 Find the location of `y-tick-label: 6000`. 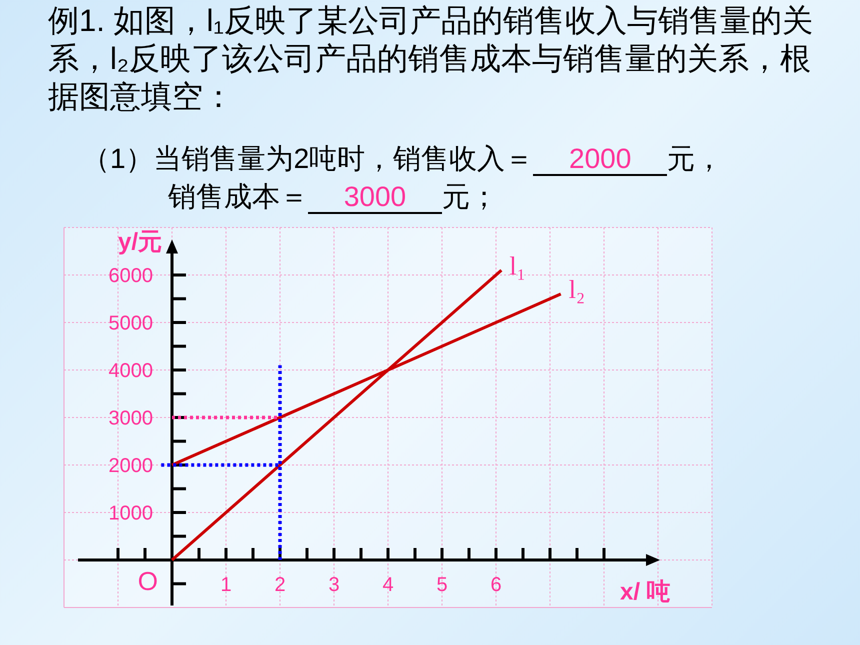

y-tick-label: 6000 is located at coordinates (130, 276).